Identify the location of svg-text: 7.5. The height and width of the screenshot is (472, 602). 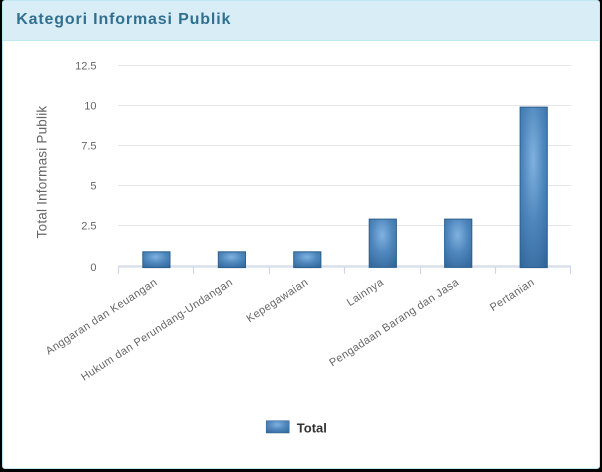
(88, 146).